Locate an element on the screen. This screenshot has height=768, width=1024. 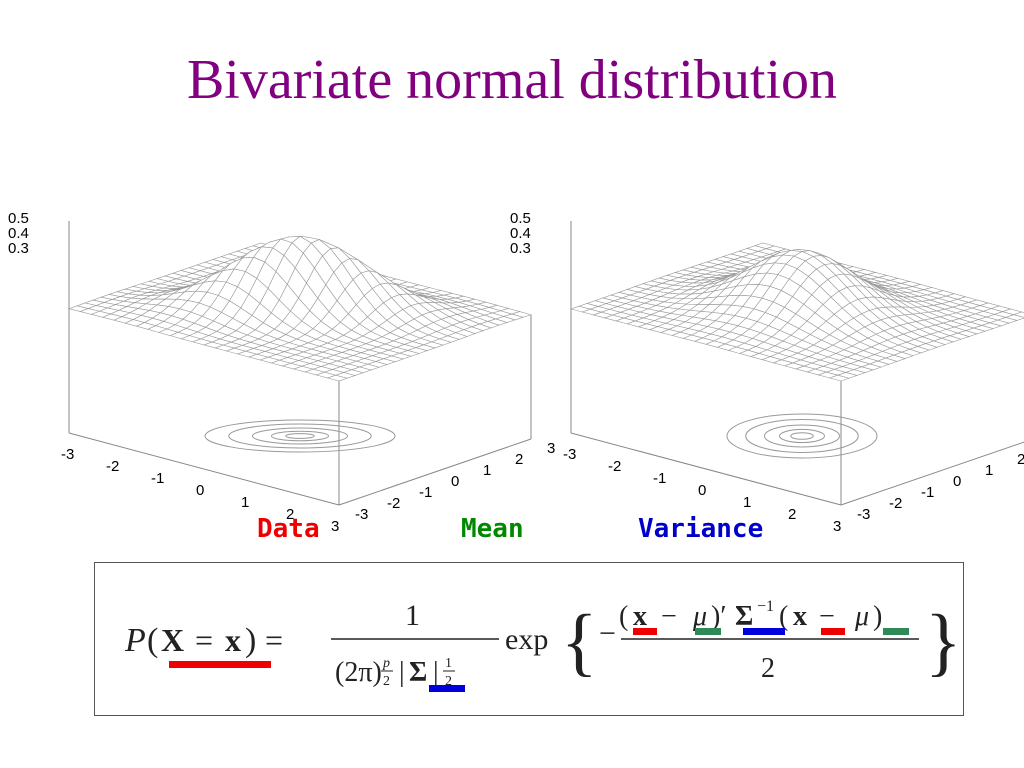
underline-data-lhs is located at coordinates (220, 664).